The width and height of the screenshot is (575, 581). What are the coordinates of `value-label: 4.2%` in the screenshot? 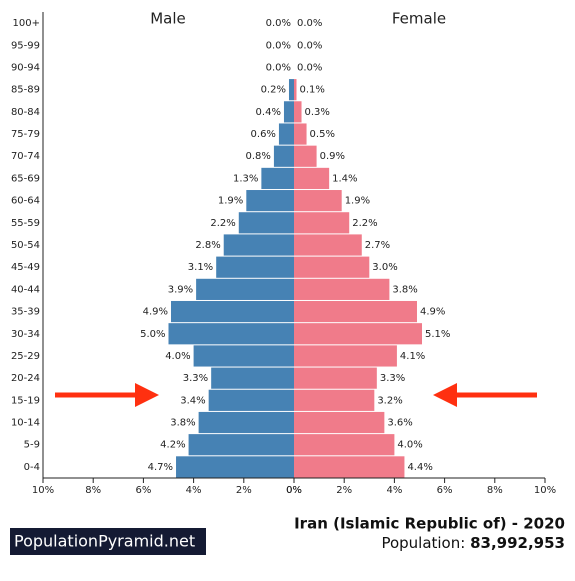 It's located at (172, 445).